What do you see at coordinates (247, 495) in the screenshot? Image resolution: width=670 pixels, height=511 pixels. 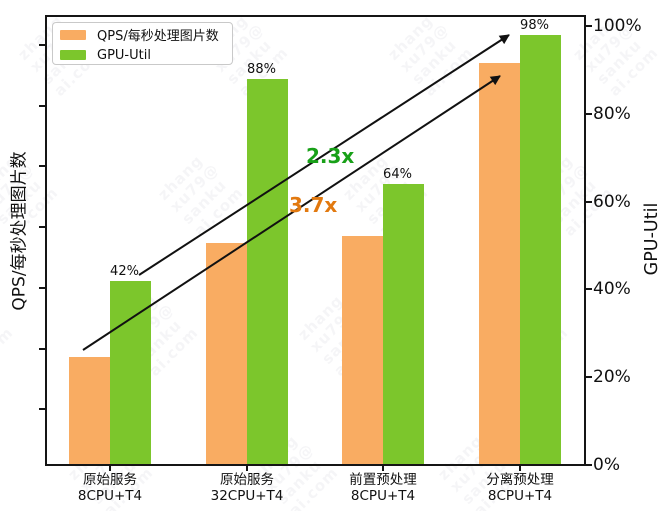 I see `category-line2: 32CPU+T4` at bounding box center [247, 495].